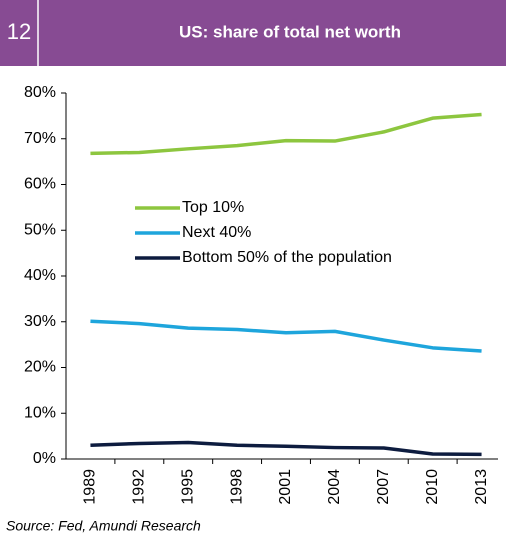  What do you see at coordinates (287, 257) in the screenshot?
I see `legend-label: Bottom 50% of the population` at bounding box center [287, 257].